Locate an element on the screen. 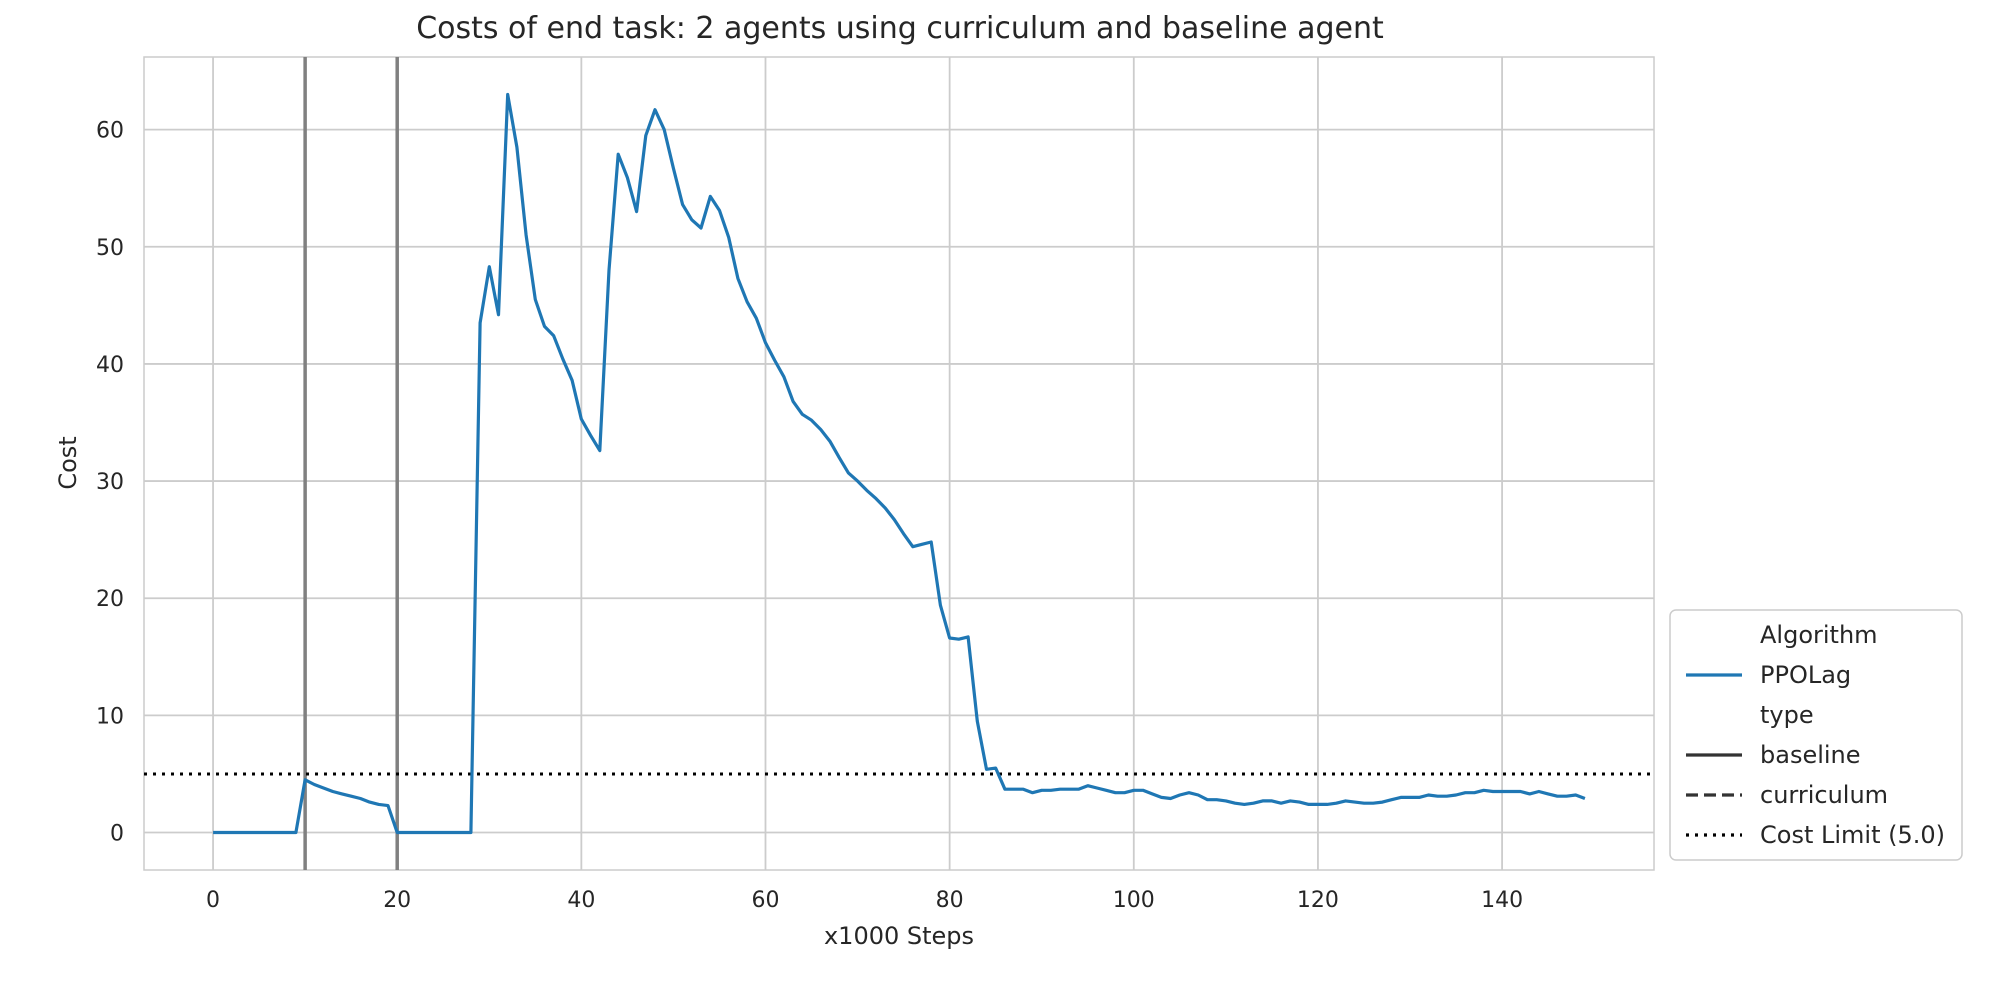 Image resolution: width=2000 pixels, height=1000 pixels. x-tick-label: 60 is located at coordinates (765, 900).